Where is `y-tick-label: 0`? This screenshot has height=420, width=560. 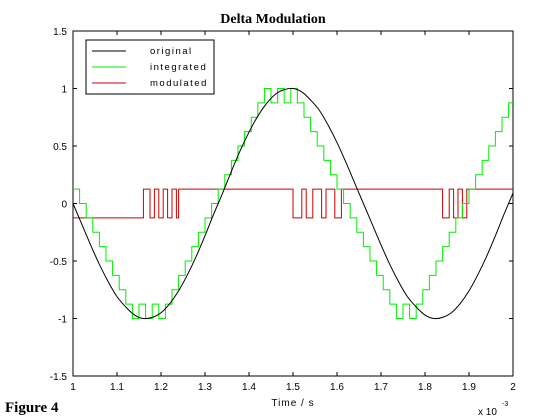 y-tick-label: 0 is located at coordinates (64, 205).